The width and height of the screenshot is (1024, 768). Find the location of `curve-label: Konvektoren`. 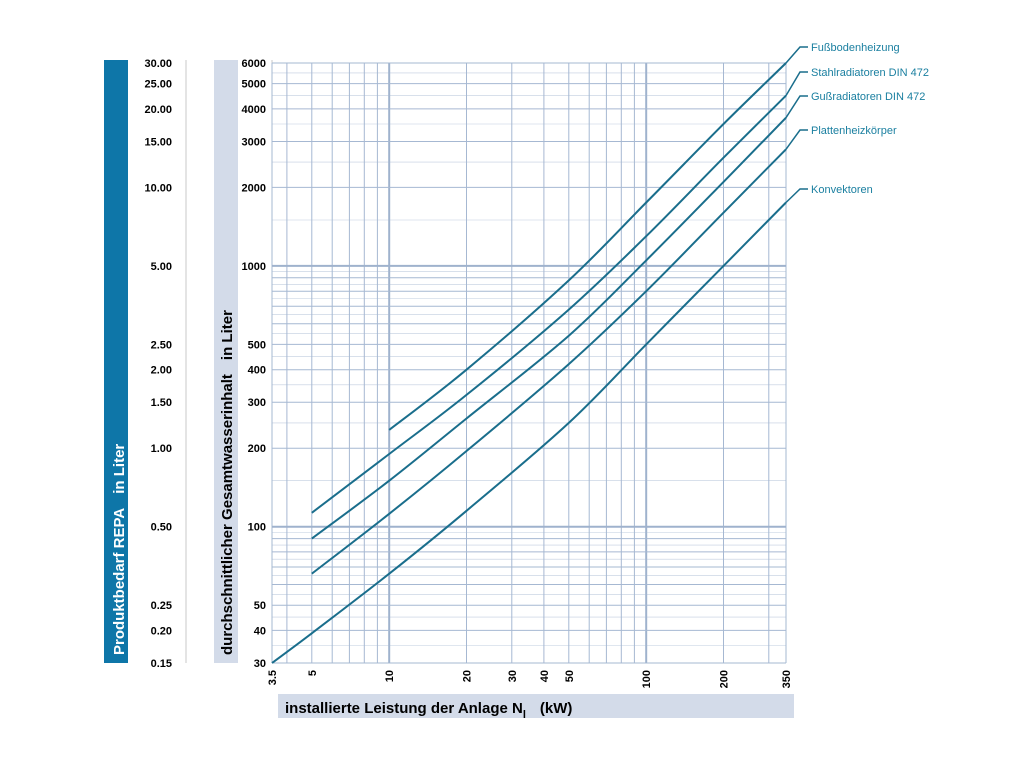

curve-label: Konvektoren is located at coordinates (842, 190).